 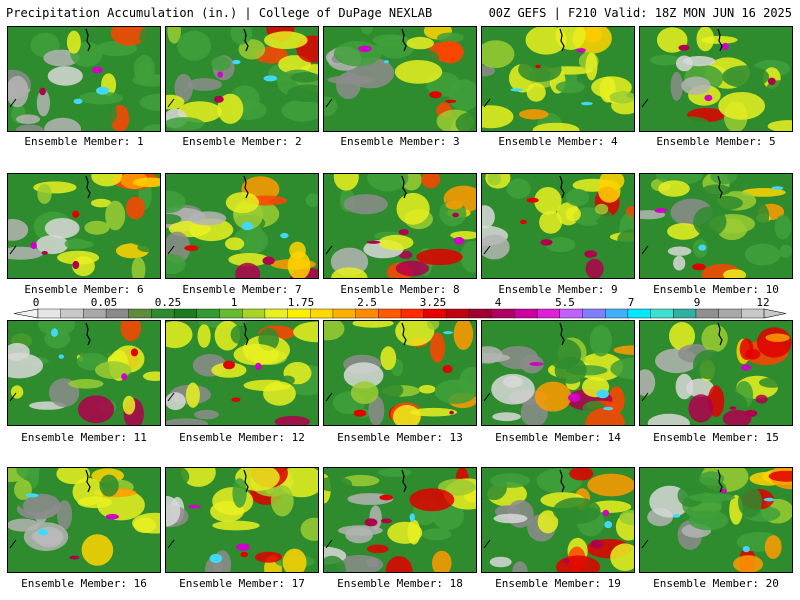 What do you see at coordinates (234, 302) in the screenshot?
I see `colorbar-tick-label: 1` at bounding box center [234, 302].